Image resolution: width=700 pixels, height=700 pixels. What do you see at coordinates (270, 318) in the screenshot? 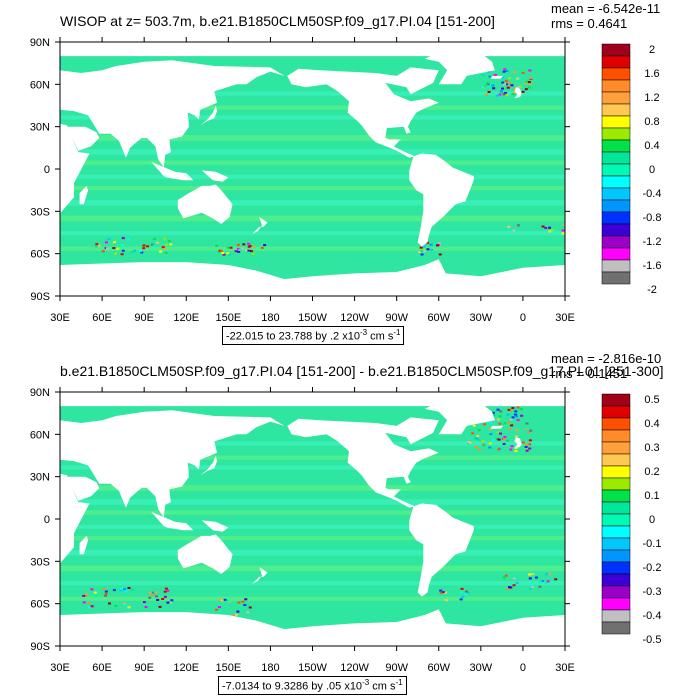
I see `x-tick-label: 180` at bounding box center [270, 318].